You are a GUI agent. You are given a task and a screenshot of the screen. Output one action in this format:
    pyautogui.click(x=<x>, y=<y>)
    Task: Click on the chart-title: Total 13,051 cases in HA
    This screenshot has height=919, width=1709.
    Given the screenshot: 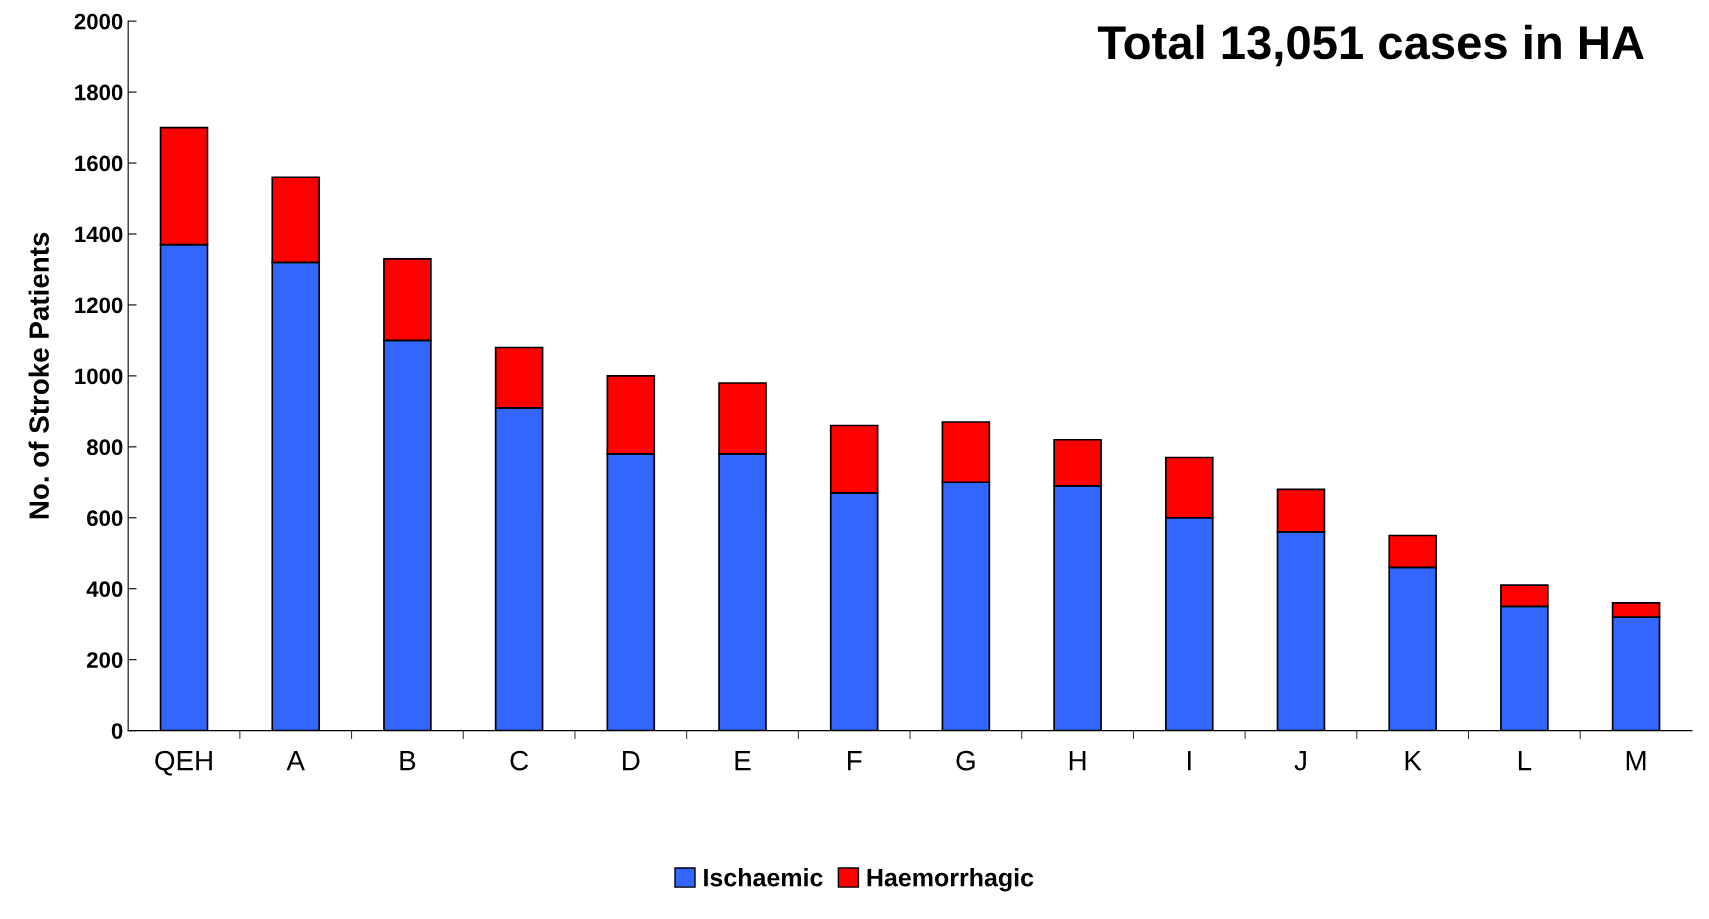 What is the action you would take?
    pyautogui.click(x=1370, y=45)
    